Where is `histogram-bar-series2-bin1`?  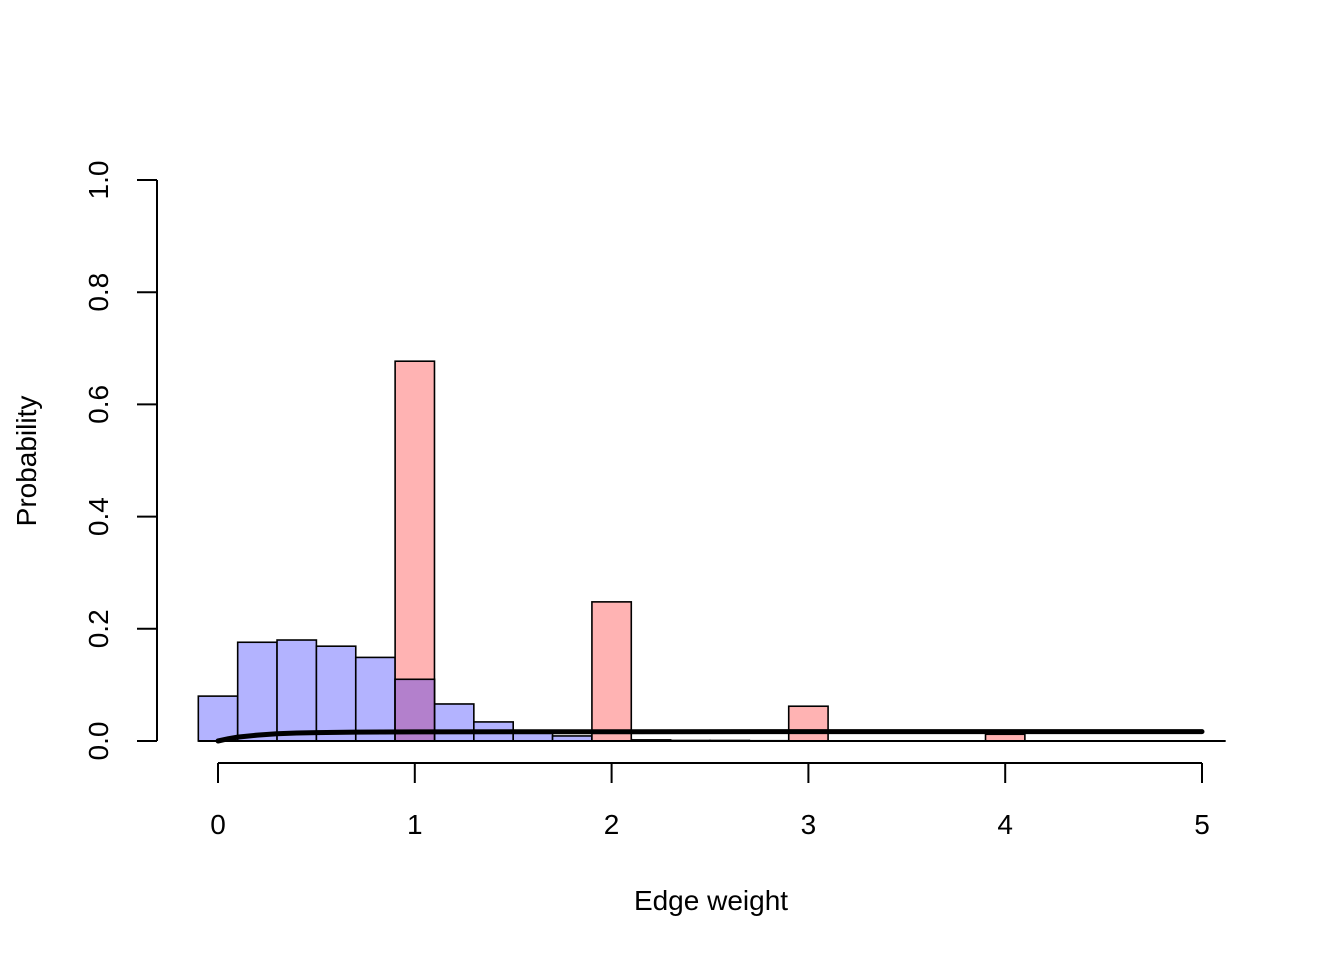 histogram-bar-series2-bin1 is located at coordinates (415, 551).